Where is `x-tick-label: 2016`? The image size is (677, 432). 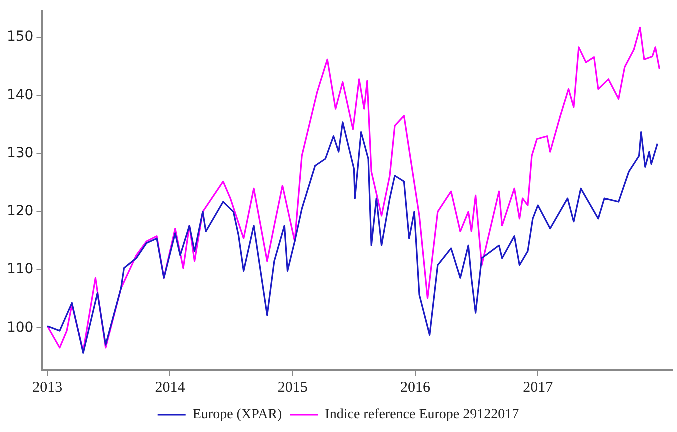
x-tick-label: 2016 is located at coordinates (415, 388).